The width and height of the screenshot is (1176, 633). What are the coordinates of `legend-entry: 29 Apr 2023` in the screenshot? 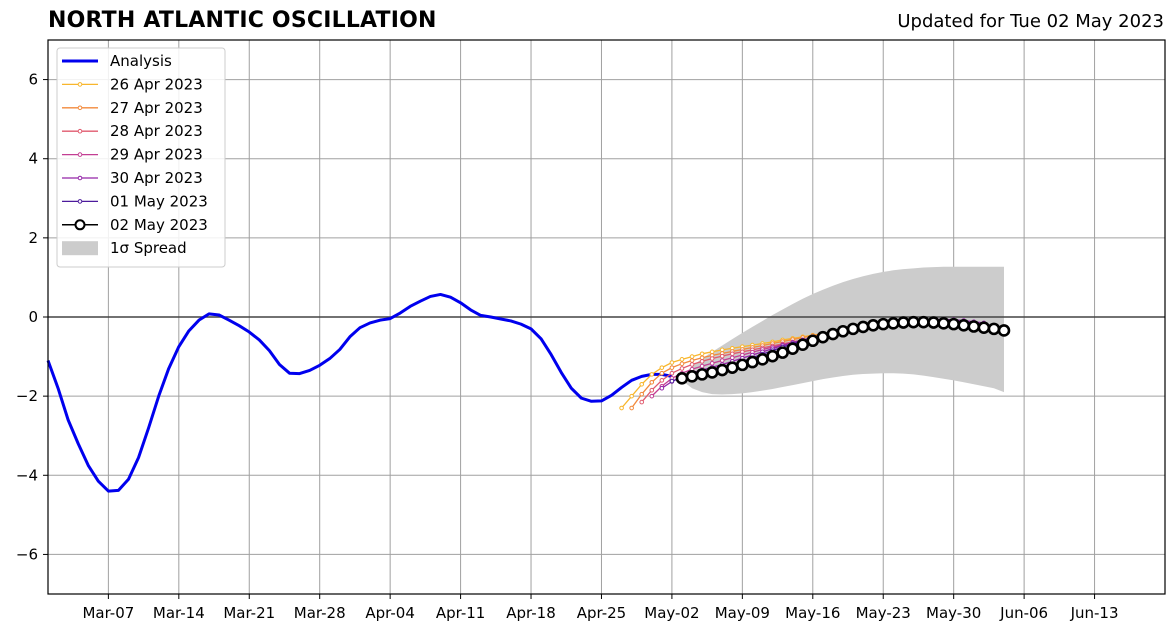 It's located at (132, 155).